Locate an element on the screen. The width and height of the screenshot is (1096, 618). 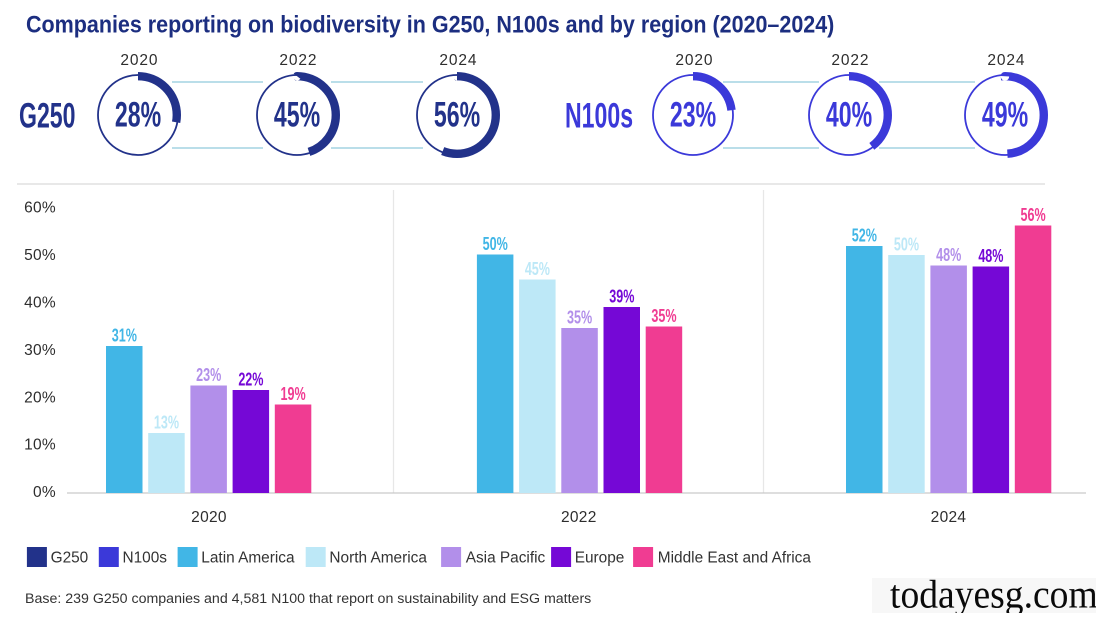
svg-text: 20% is located at coordinates (40, 397).